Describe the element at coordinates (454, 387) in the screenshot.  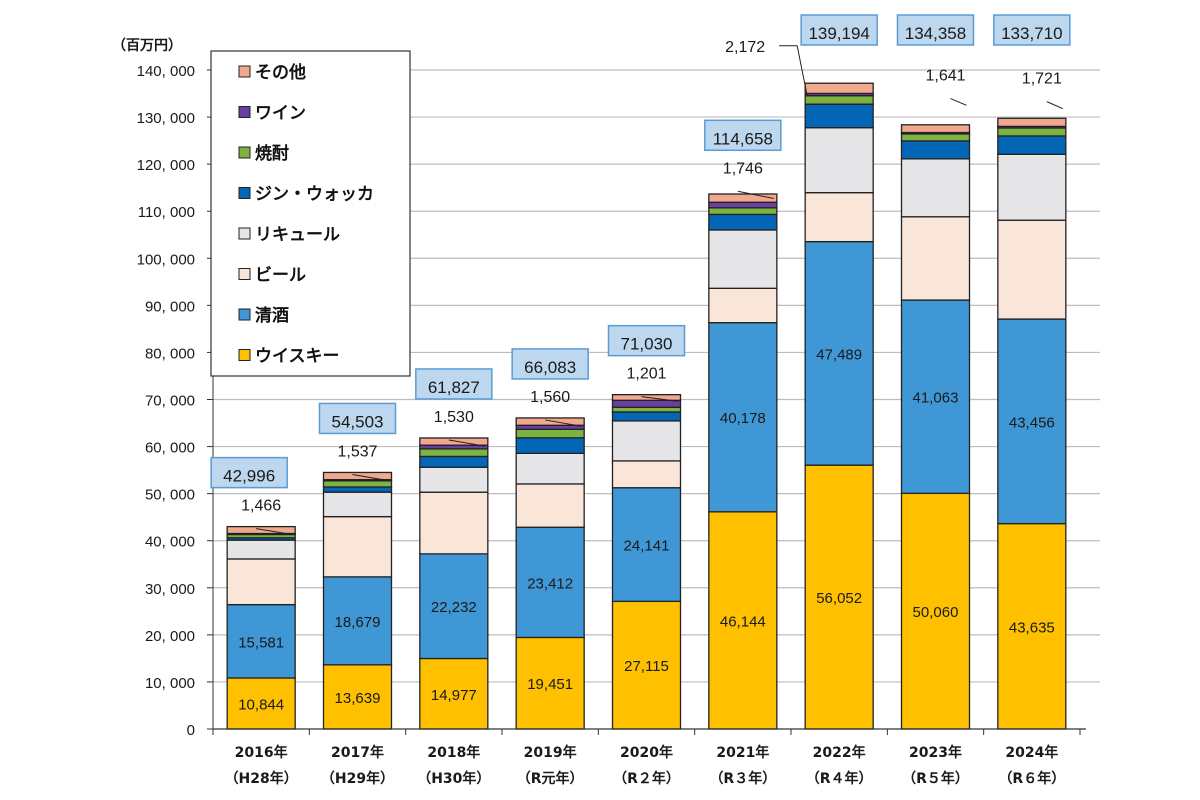
I see `total-value-label: 61,827` at that location.